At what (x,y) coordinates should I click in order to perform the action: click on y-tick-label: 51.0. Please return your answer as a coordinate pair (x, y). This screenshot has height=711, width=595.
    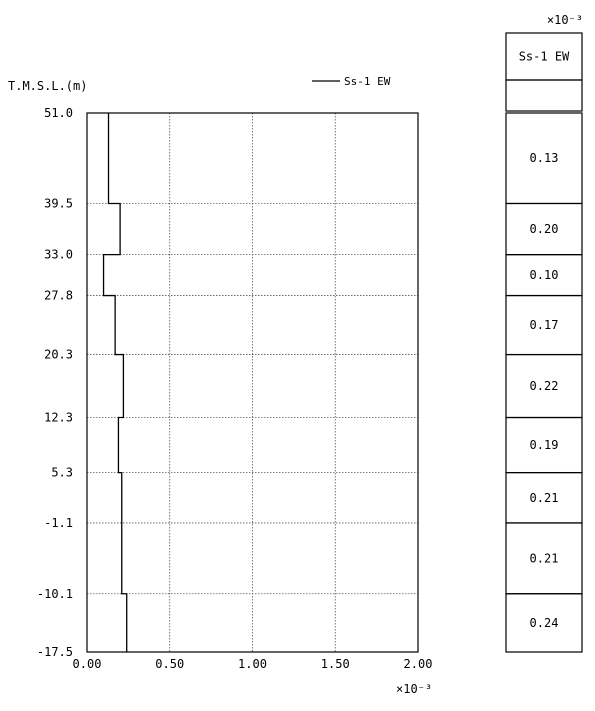
    Looking at the image, I should click on (58, 113).